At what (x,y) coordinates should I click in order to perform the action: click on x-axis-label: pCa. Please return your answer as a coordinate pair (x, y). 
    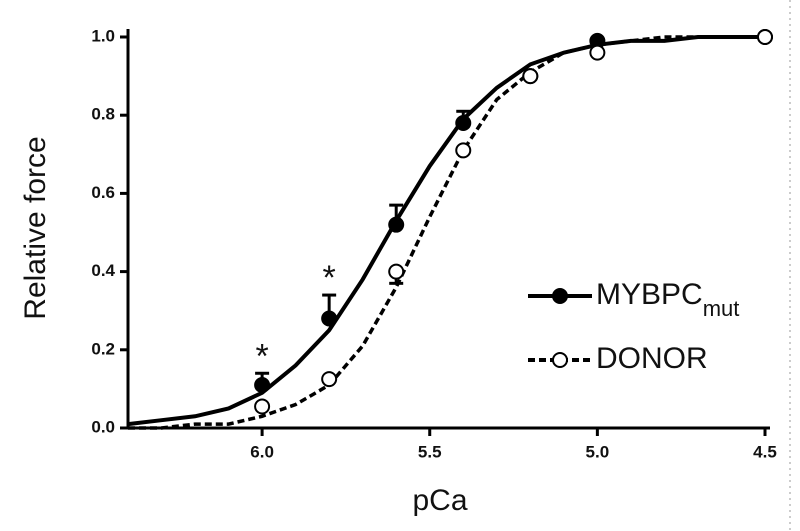
    Looking at the image, I should click on (439, 500).